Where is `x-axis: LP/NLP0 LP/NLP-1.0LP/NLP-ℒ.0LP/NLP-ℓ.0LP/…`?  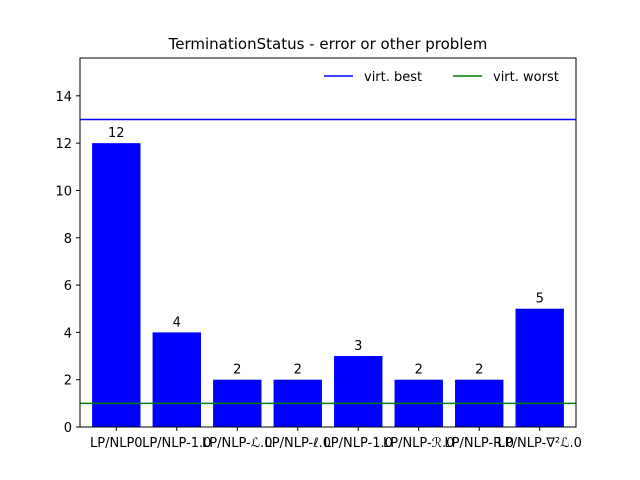 x-axis: LP/NLP0 LP/NLP-1.0LP/NLP-ℒ.0LP/NLP-ℓ.0LP/… is located at coordinates (336, 439).